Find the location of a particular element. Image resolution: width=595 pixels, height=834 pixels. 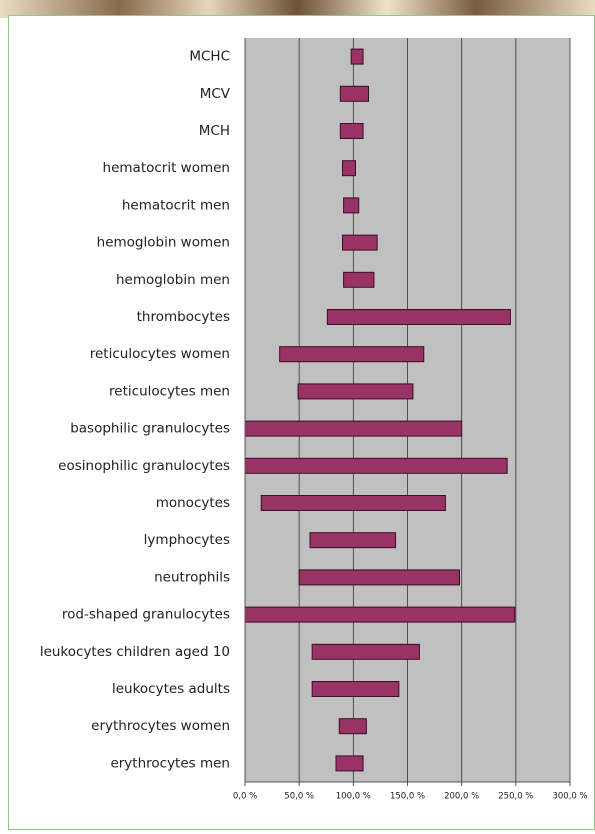

y-tick-label: hemoglobin women is located at coordinates (163, 243).